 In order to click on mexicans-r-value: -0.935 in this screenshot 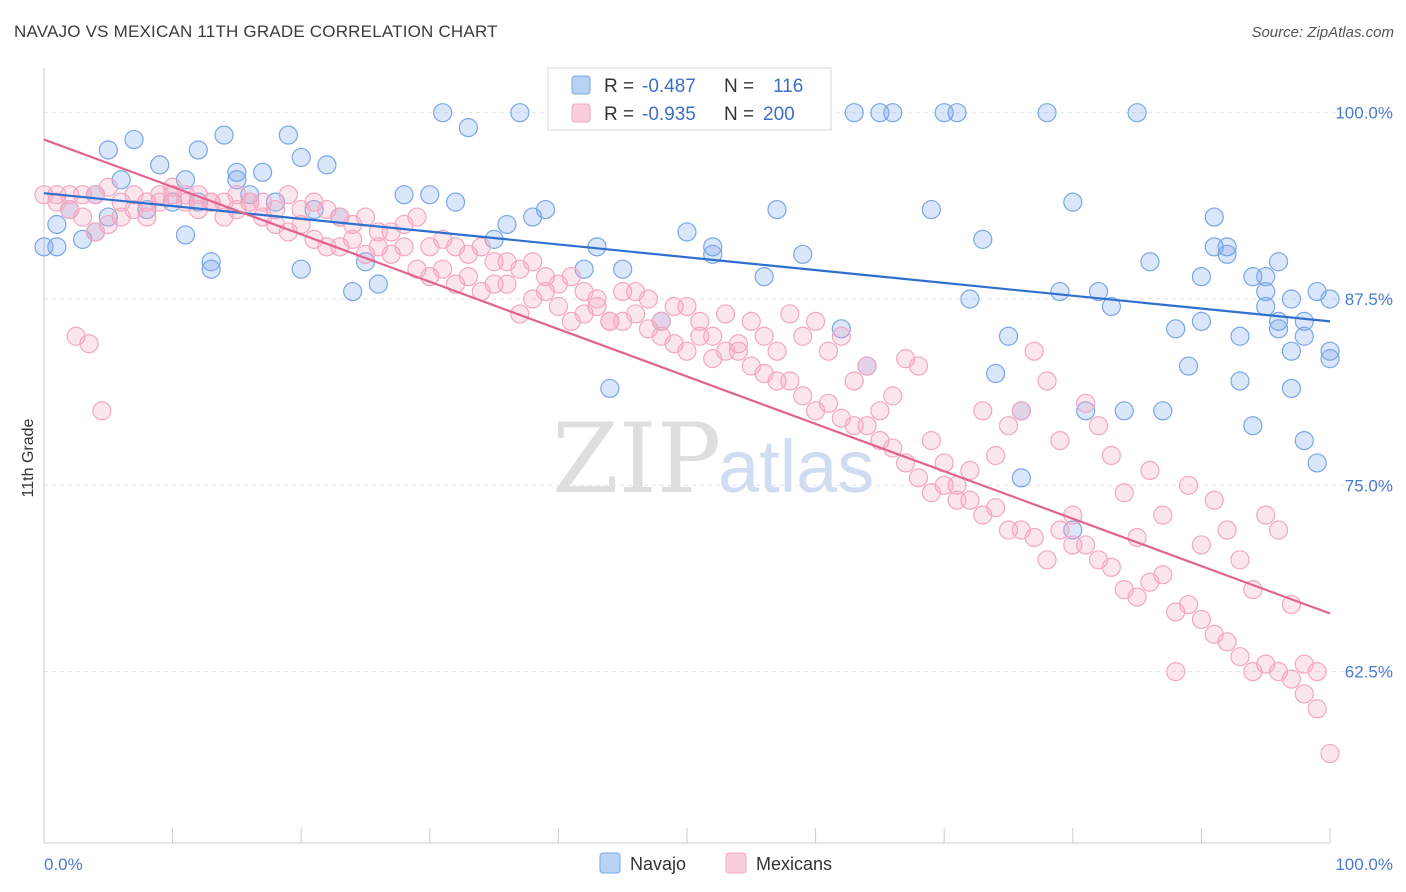, I will do `click(669, 114)`.